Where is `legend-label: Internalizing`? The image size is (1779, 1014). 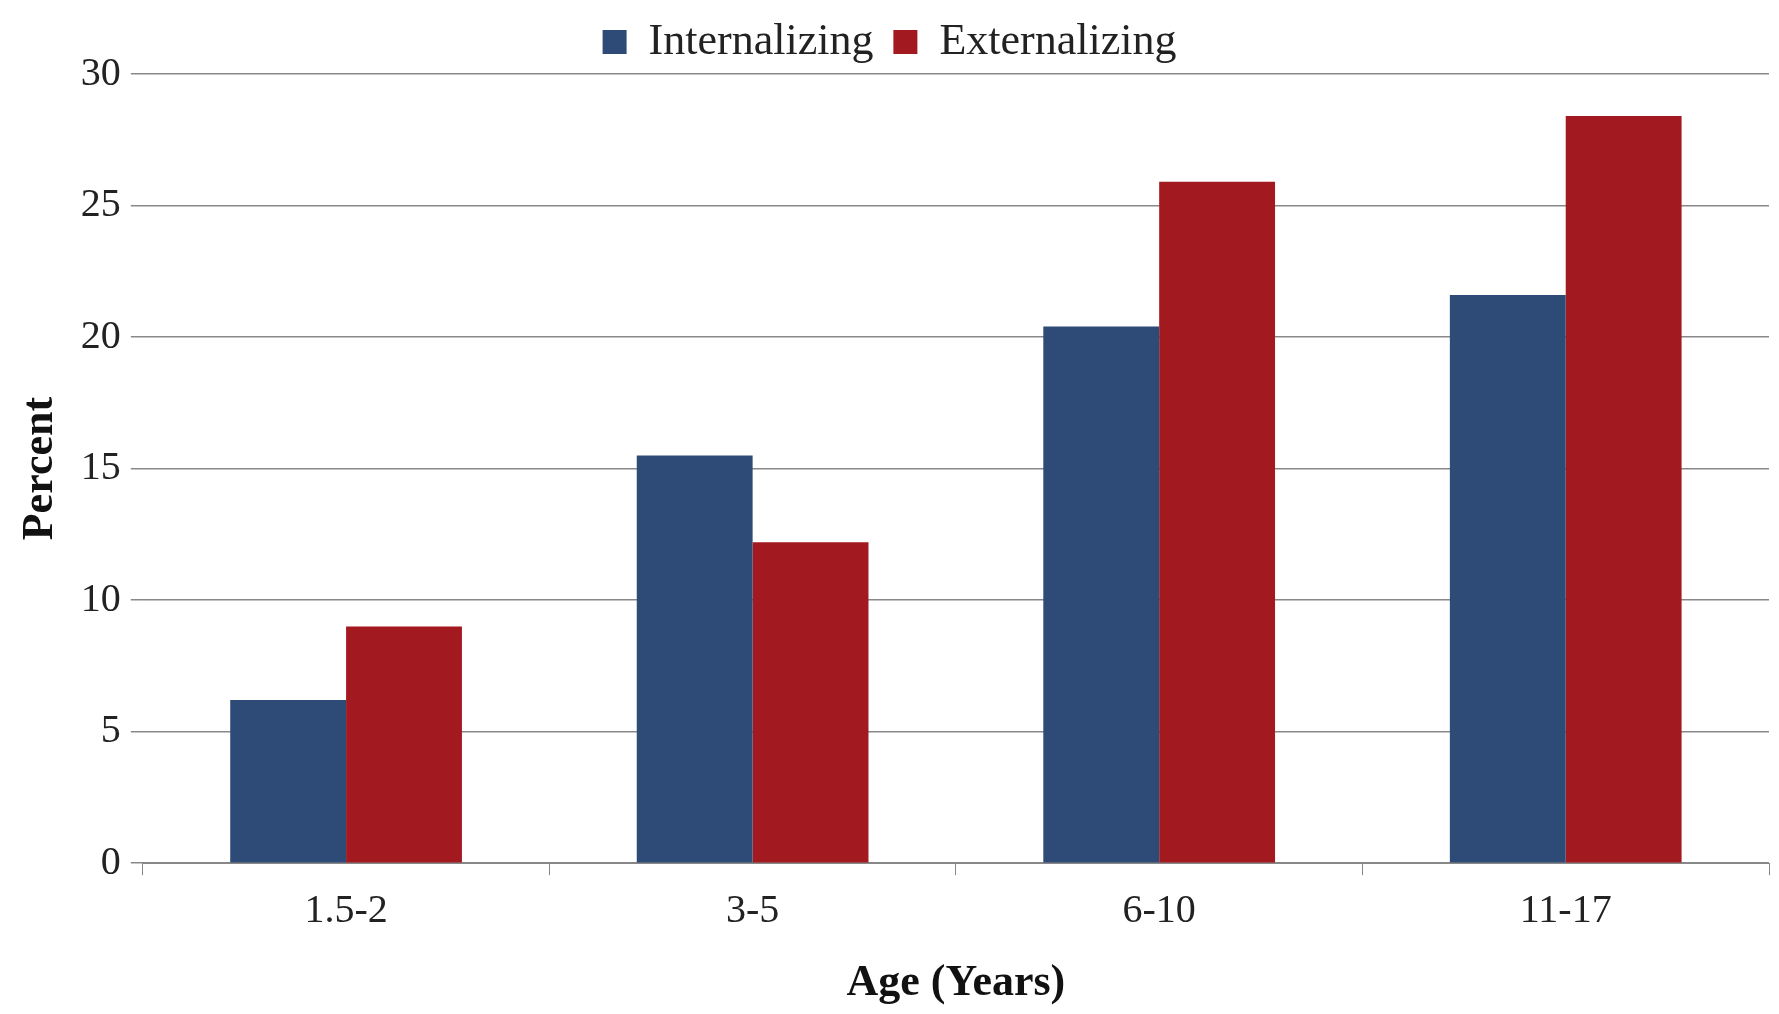 legend-label: Internalizing is located at coordinates (761, 39).